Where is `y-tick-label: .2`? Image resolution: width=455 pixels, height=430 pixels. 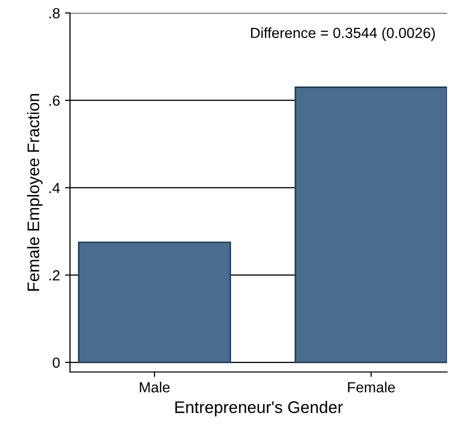
y-tick-label: .2 is located at coordinates (54, 275).